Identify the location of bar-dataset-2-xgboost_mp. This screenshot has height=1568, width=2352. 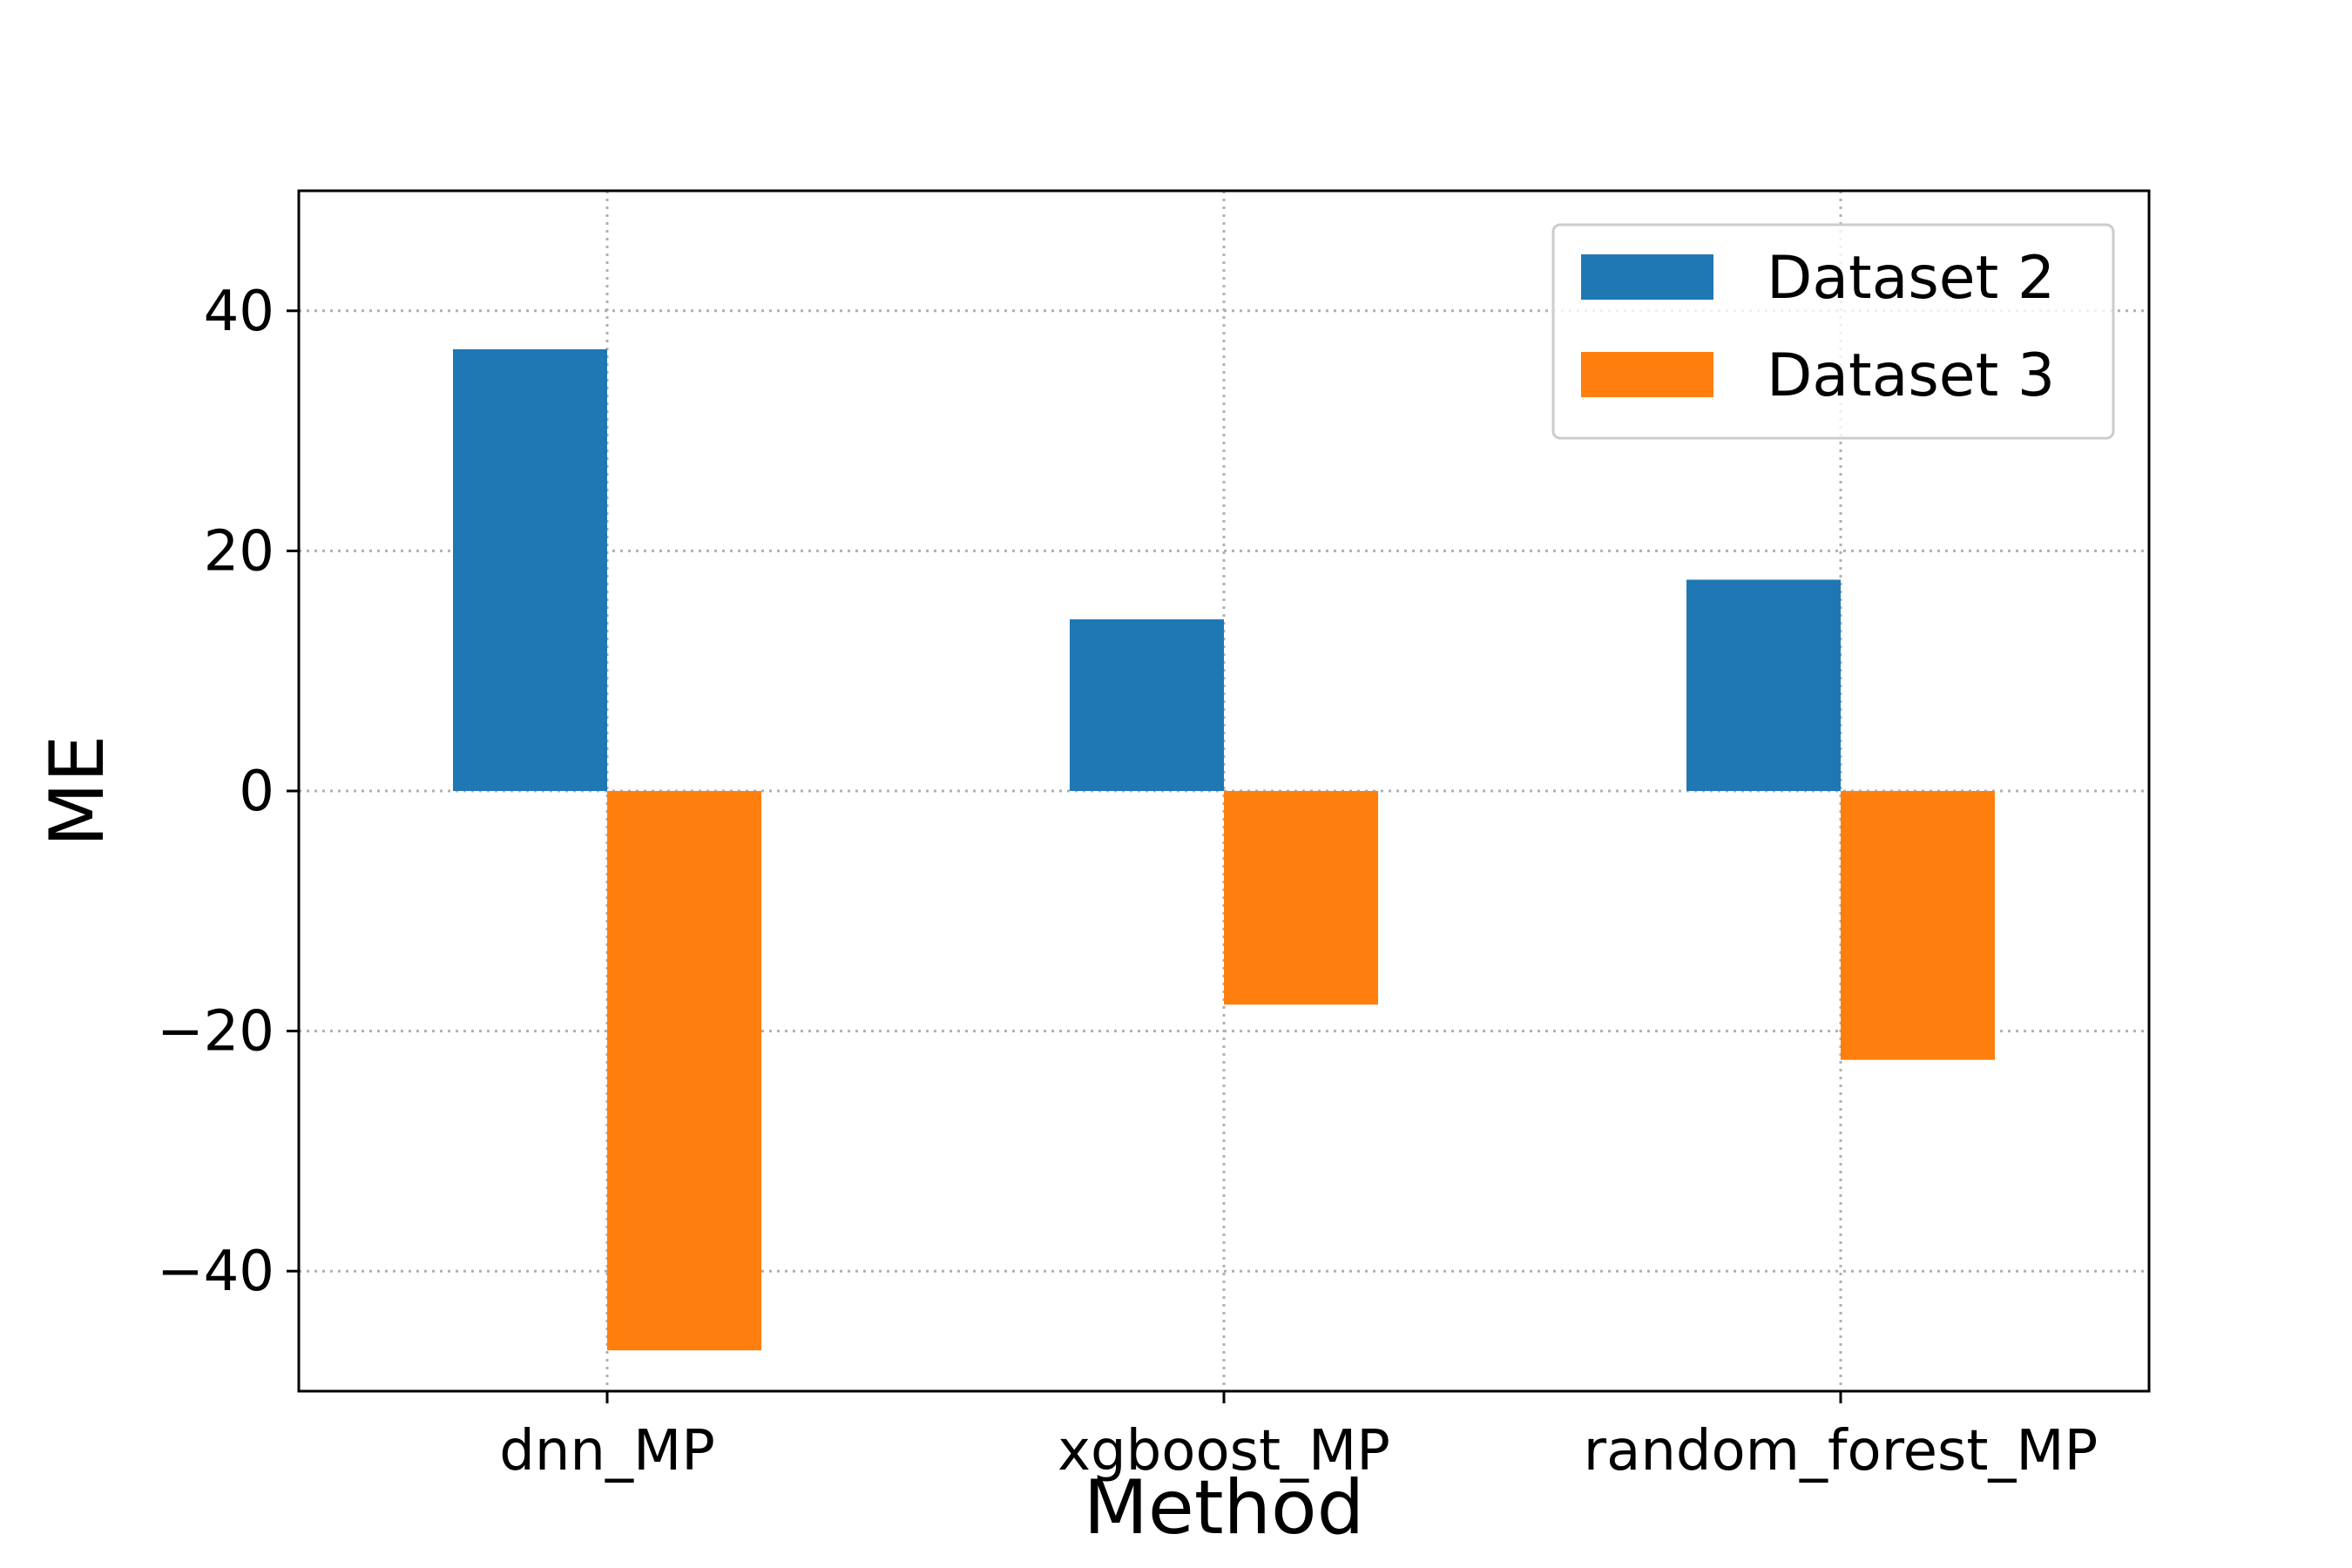
(1147, 704).